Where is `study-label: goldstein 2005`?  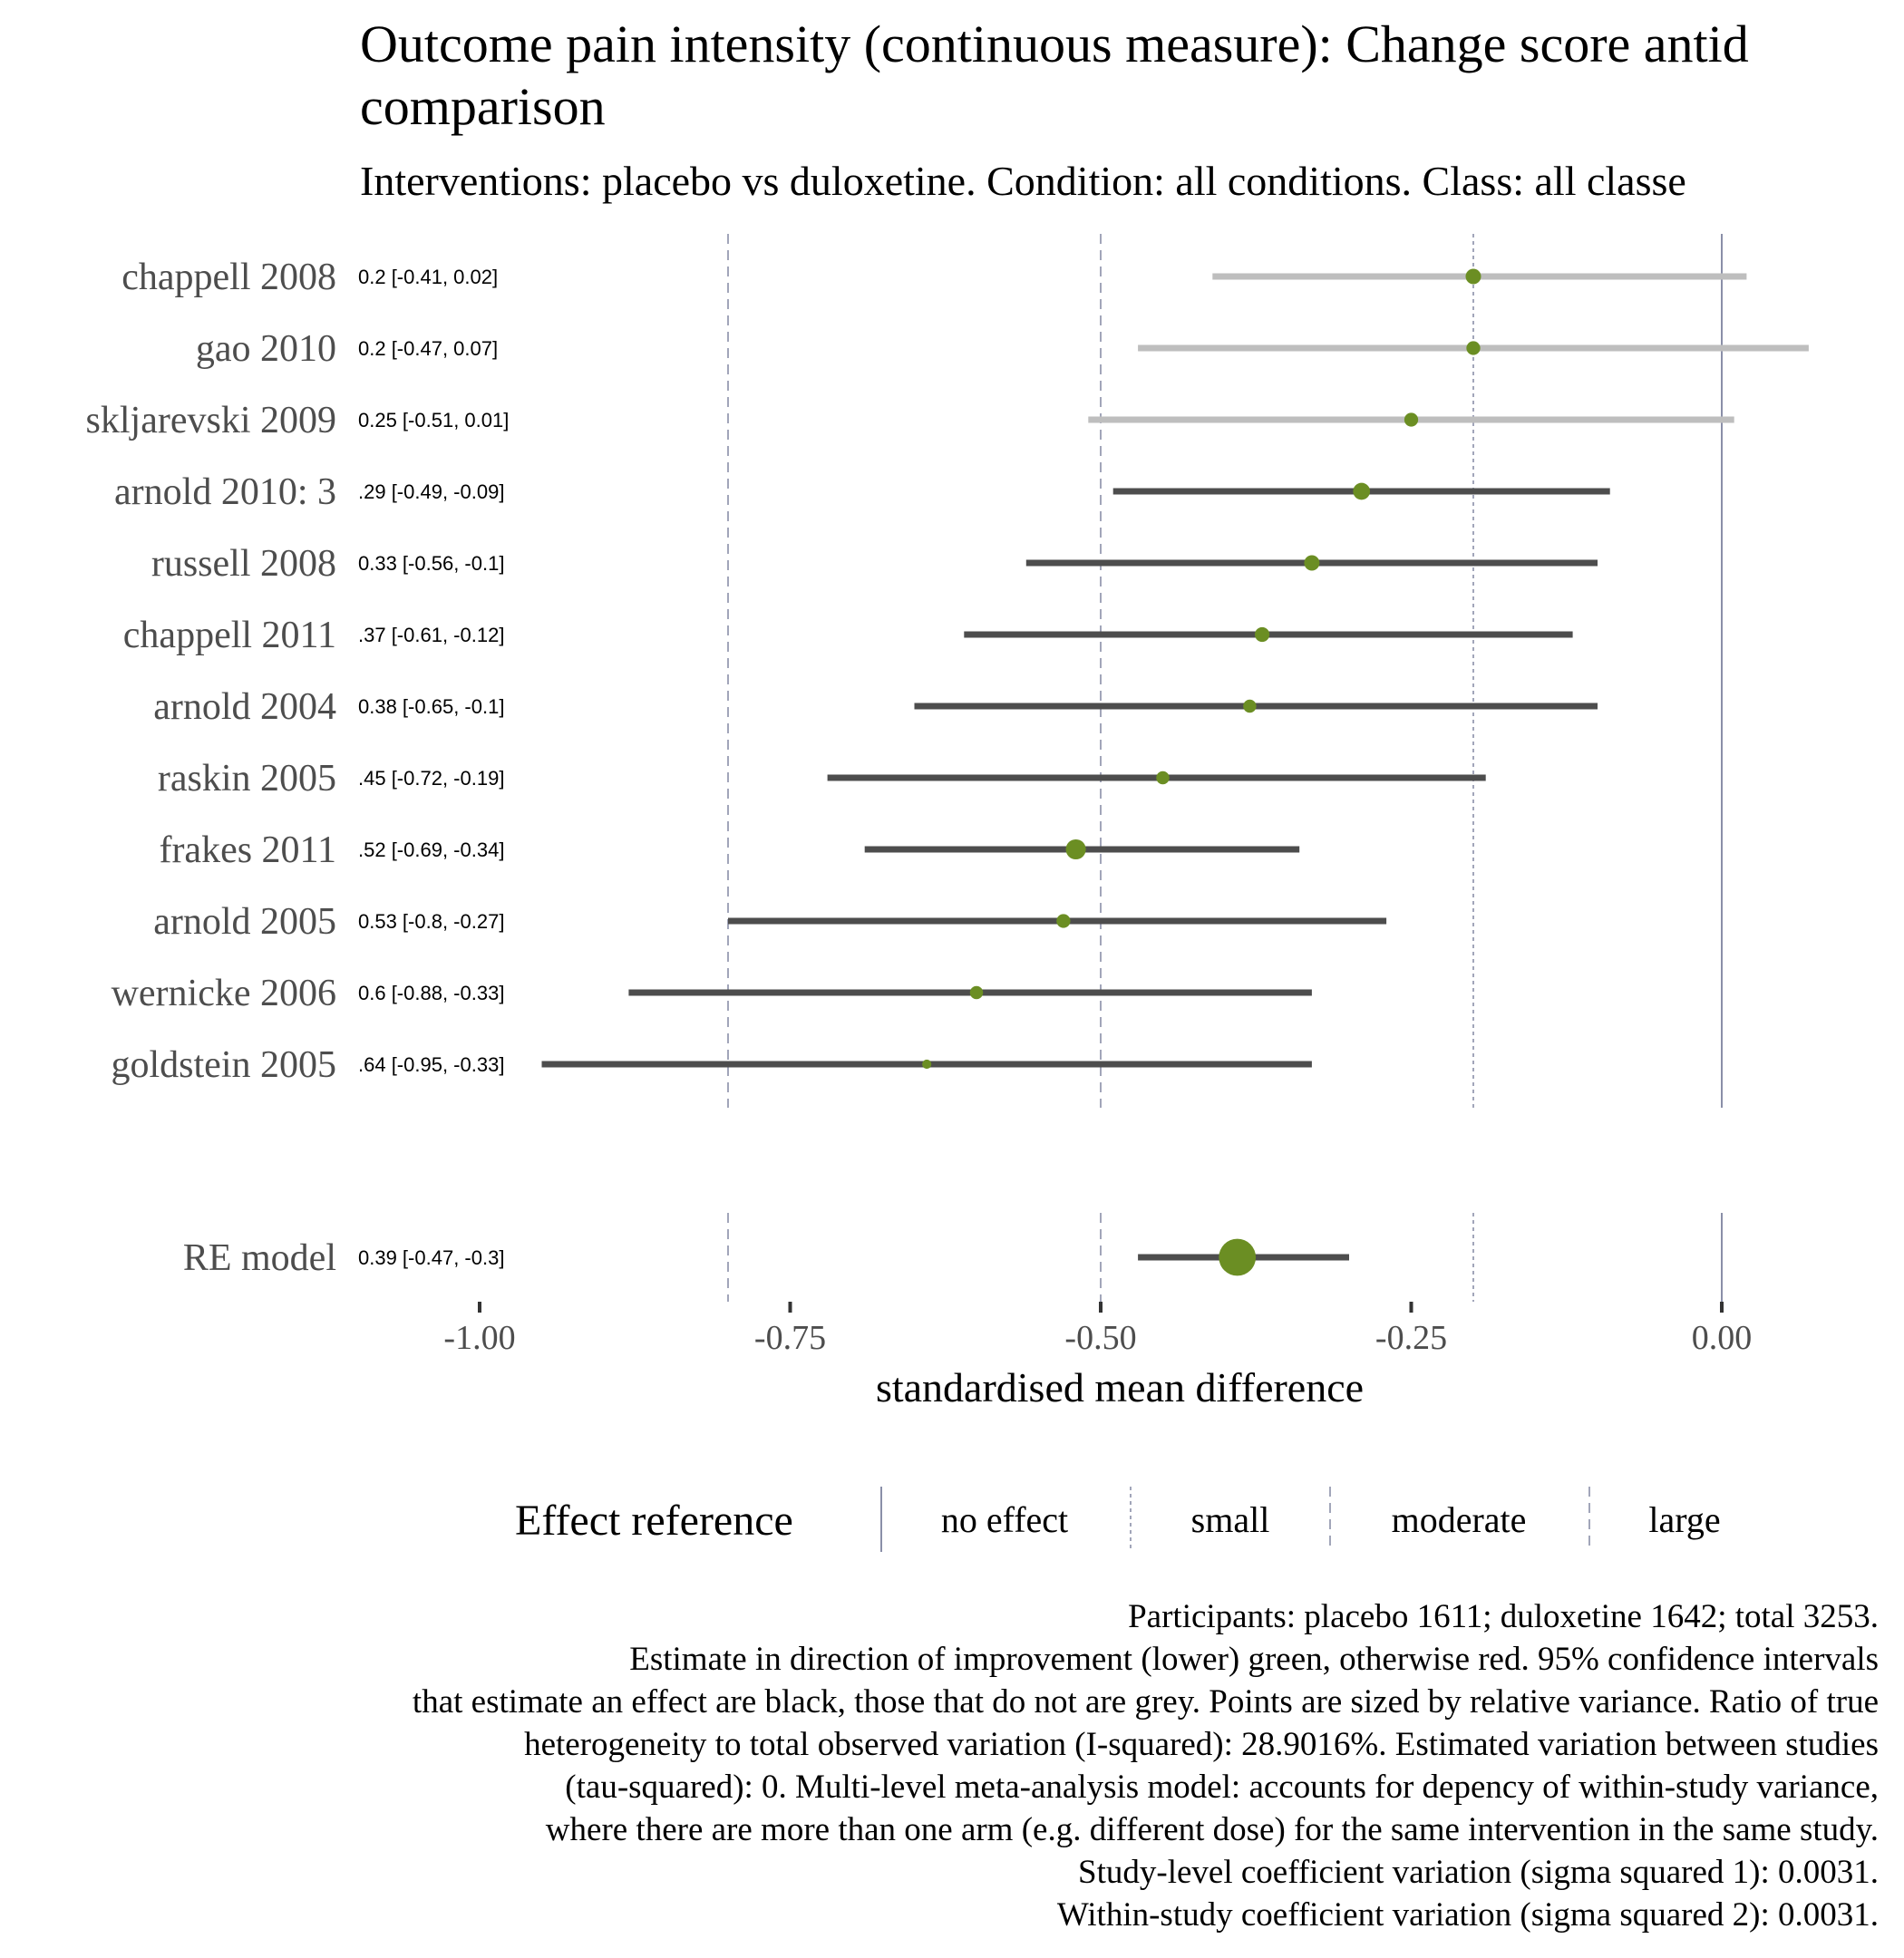
study-label: goldstein 2005 is located at coordinates (224, 1065).